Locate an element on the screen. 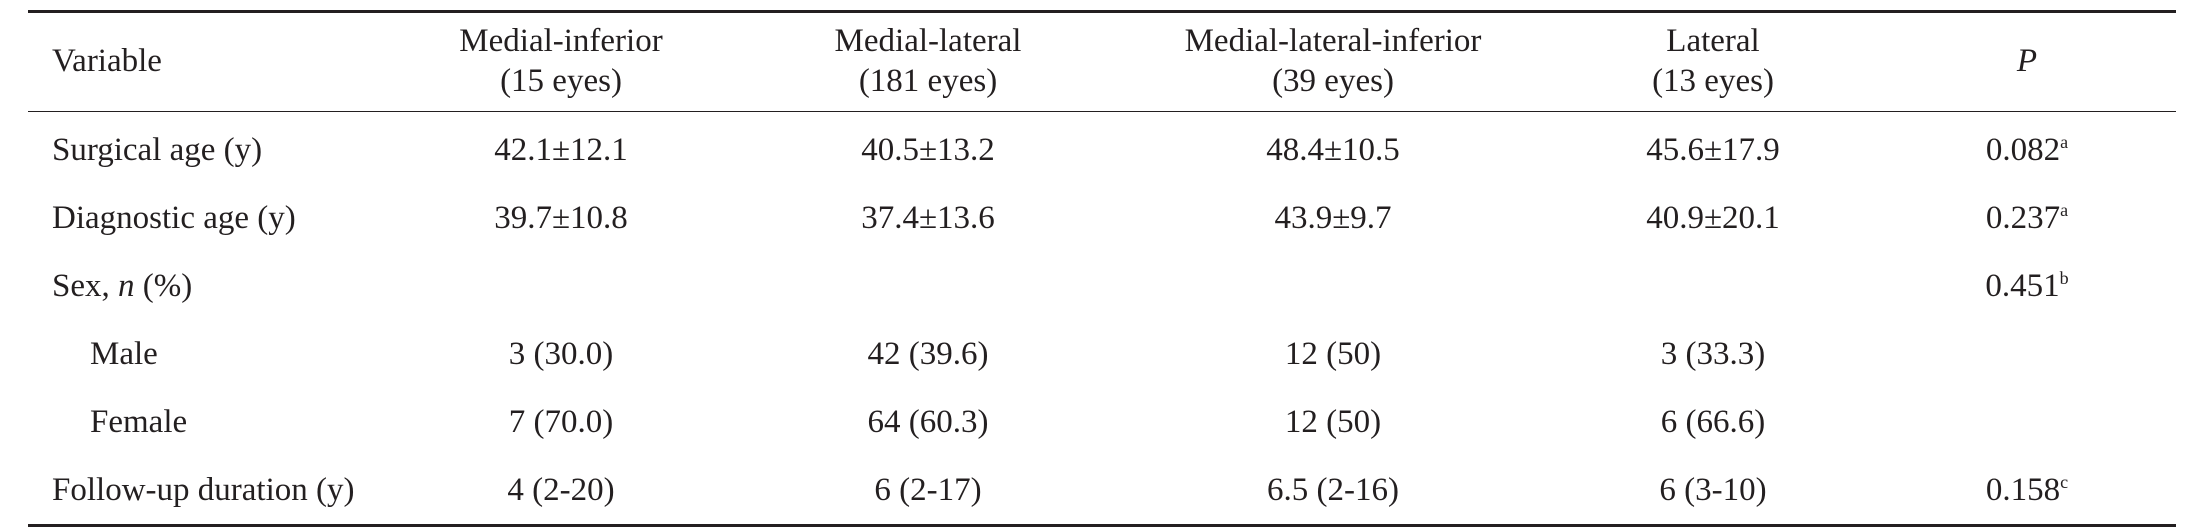 The image size is (2204, 527). table-cell: 42.1±12.1 is located at coordinates (561, 150).